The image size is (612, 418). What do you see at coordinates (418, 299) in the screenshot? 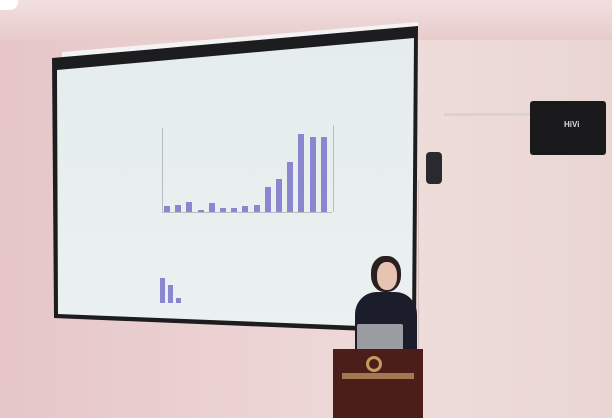
I see `wall-seam` at bounding box center [418, 299].